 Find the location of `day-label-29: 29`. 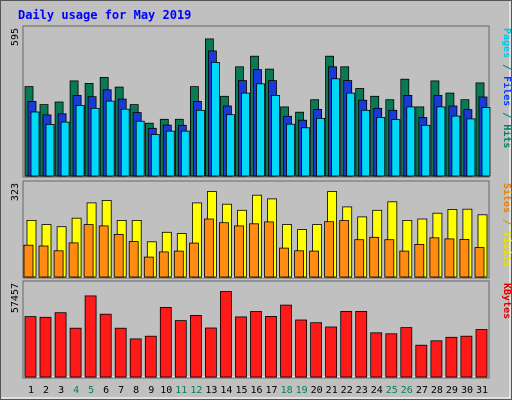

day-label-29: 29 is located at coordinates (452, 390).